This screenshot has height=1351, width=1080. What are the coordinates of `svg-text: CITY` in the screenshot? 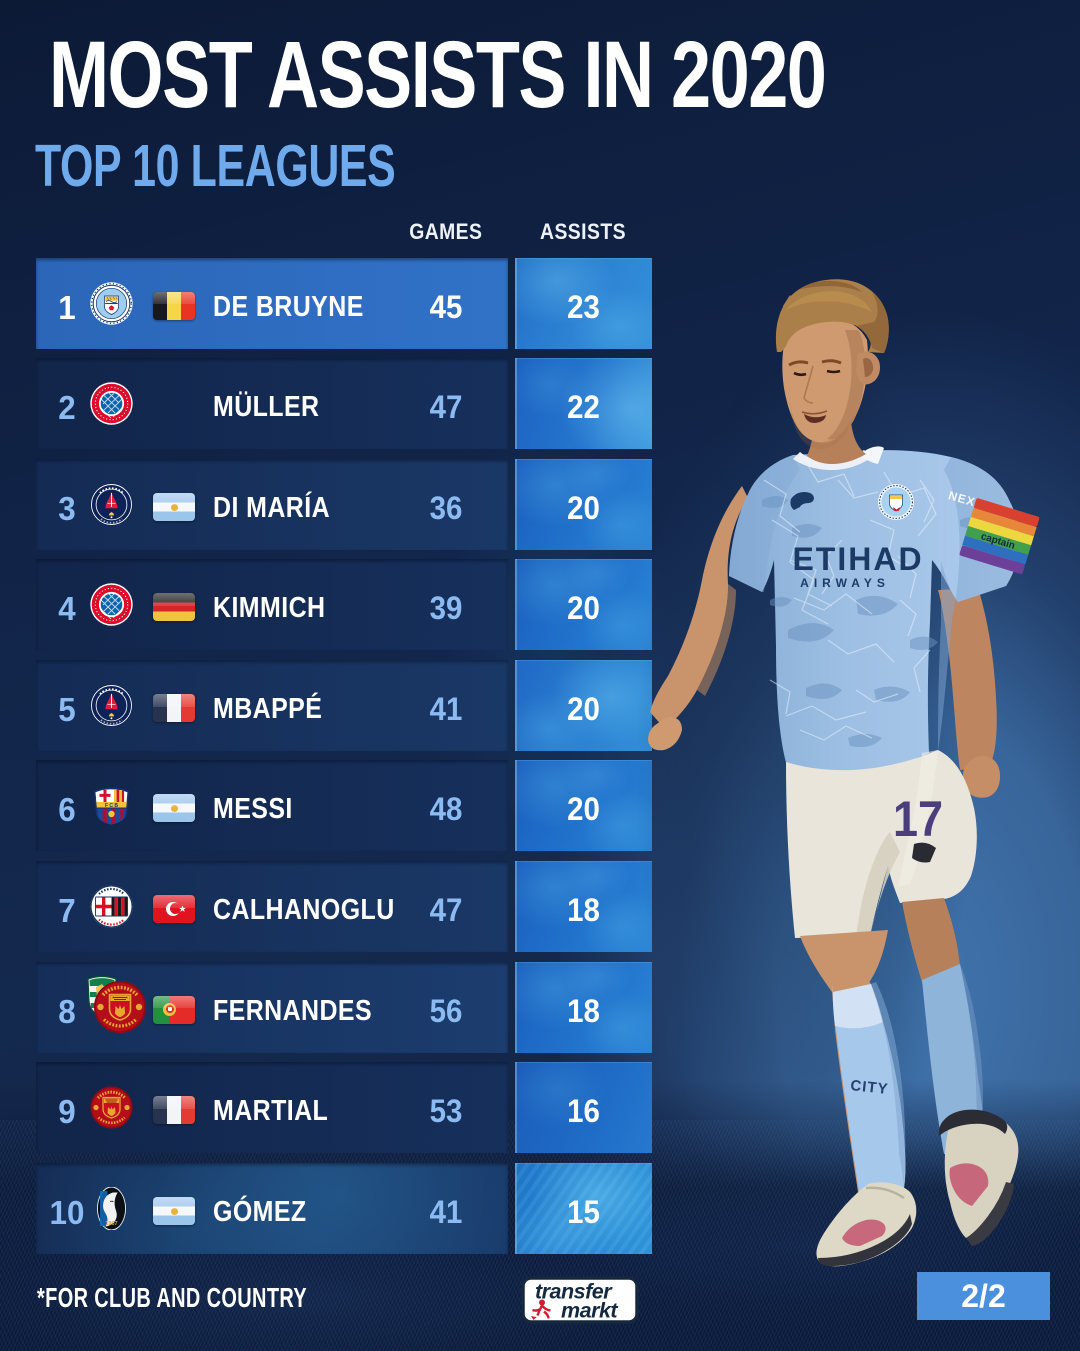 It's located at (870, 1087).